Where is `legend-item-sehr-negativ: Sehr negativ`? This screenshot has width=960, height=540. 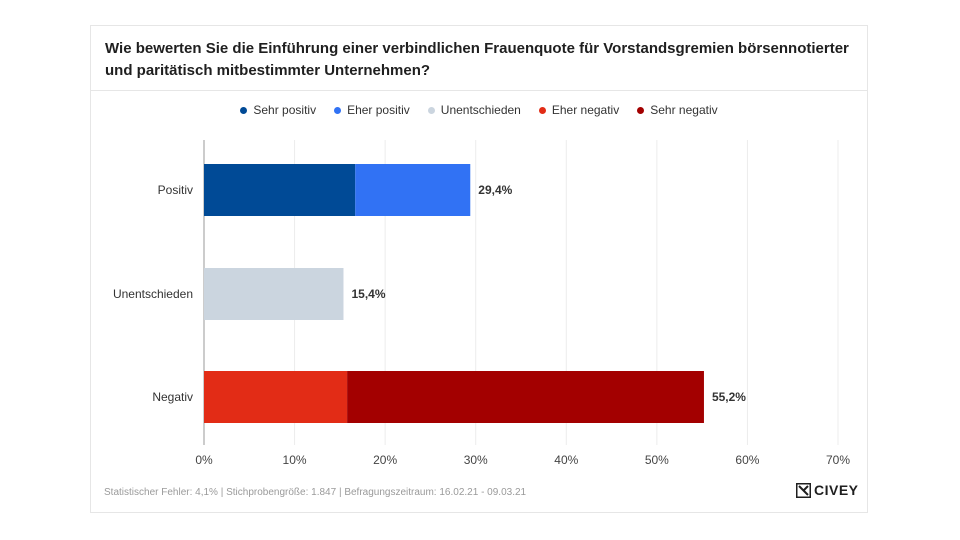 legend-item-sehr-negativ: Sehr negativ is located at coordinates (677, 110).